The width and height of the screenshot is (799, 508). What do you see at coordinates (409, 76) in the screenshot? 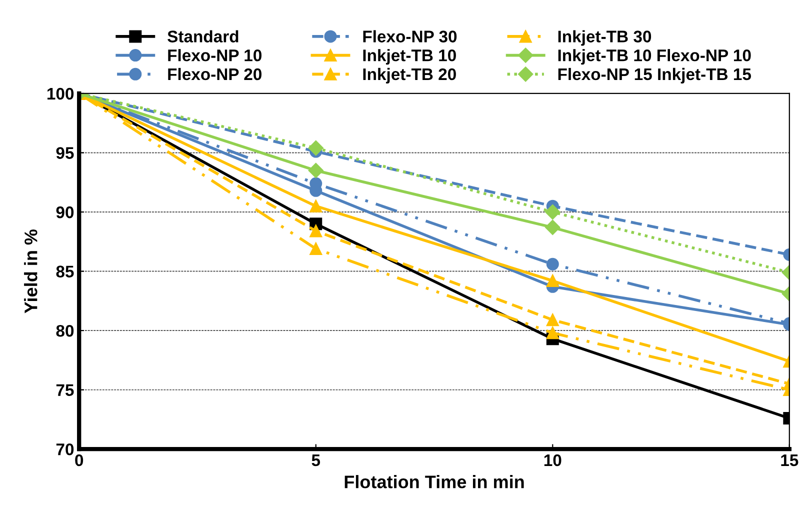
I see `legend-label: Inkjet-TB 20` at bounding box center [409, 76].